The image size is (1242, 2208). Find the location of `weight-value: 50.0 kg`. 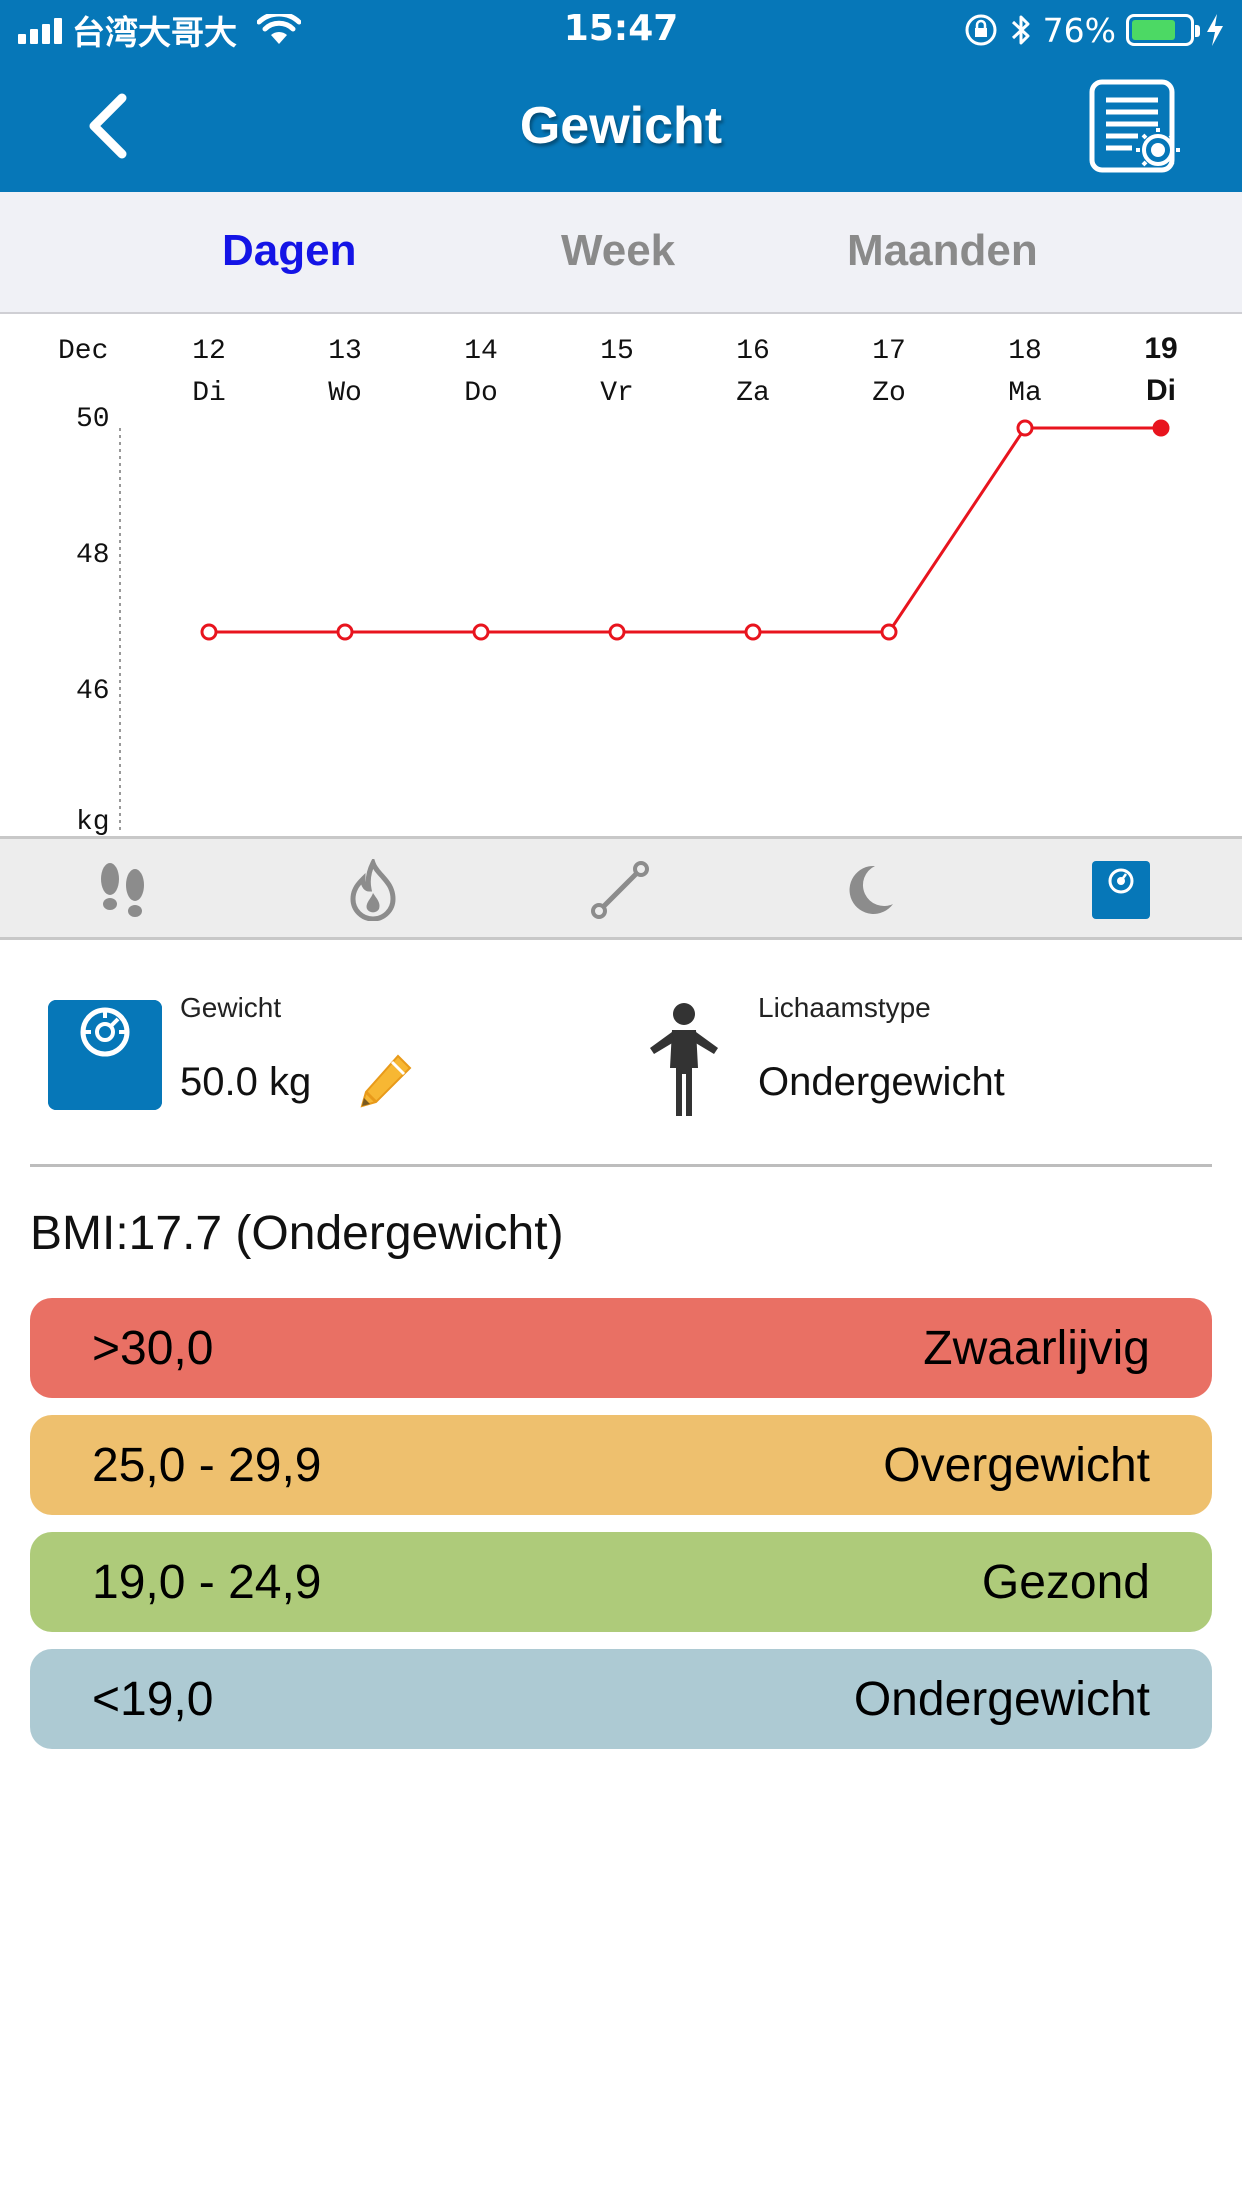

weight-value: 50.0 kg is located at coordinates (246, 1082).